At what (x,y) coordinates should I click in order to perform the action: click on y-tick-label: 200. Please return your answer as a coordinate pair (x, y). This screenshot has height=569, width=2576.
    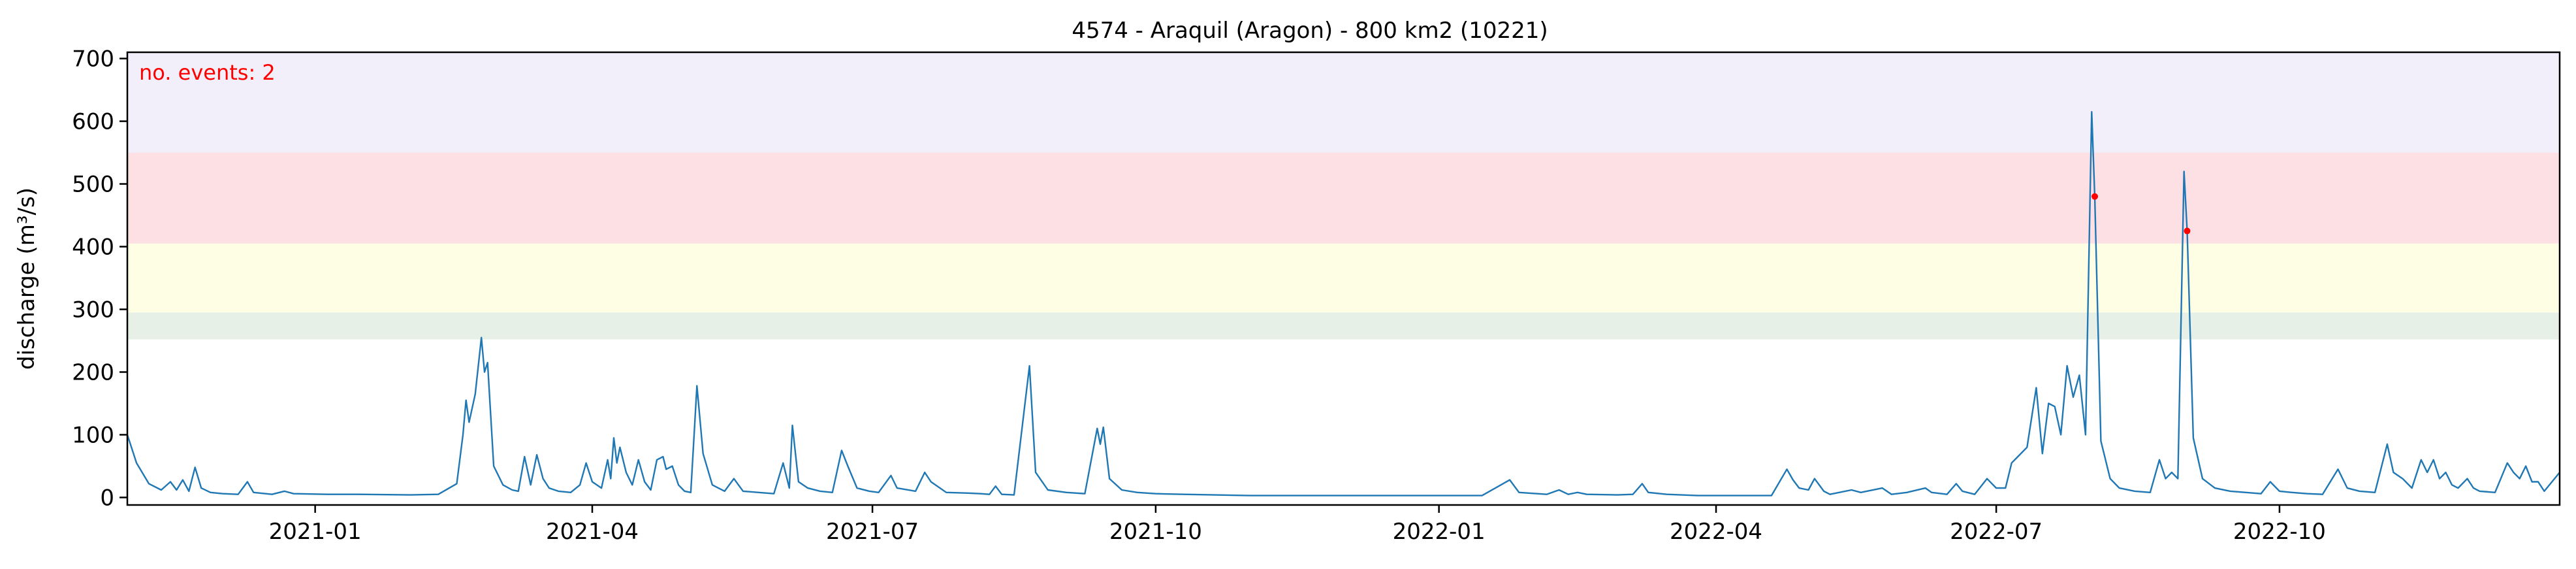
    Looking at the image, I should click on (93, 373).